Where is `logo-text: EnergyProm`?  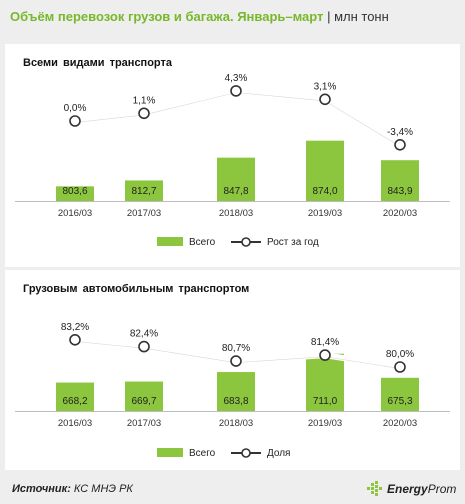 logo-text: EnergyProm is located at coordinates (422, 489).